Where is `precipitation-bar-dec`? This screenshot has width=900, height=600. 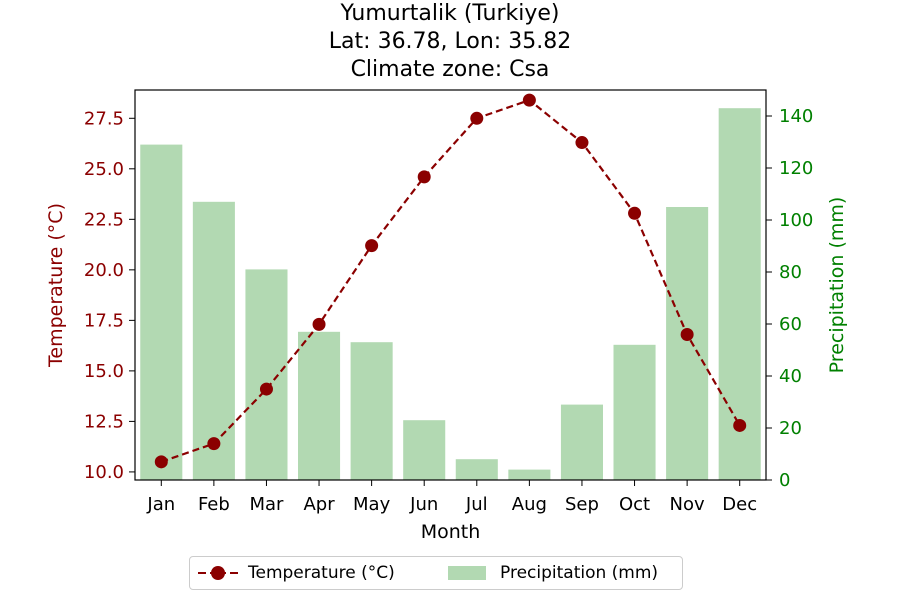 precipitation-bar-dec is located at coordinates (739, 294).